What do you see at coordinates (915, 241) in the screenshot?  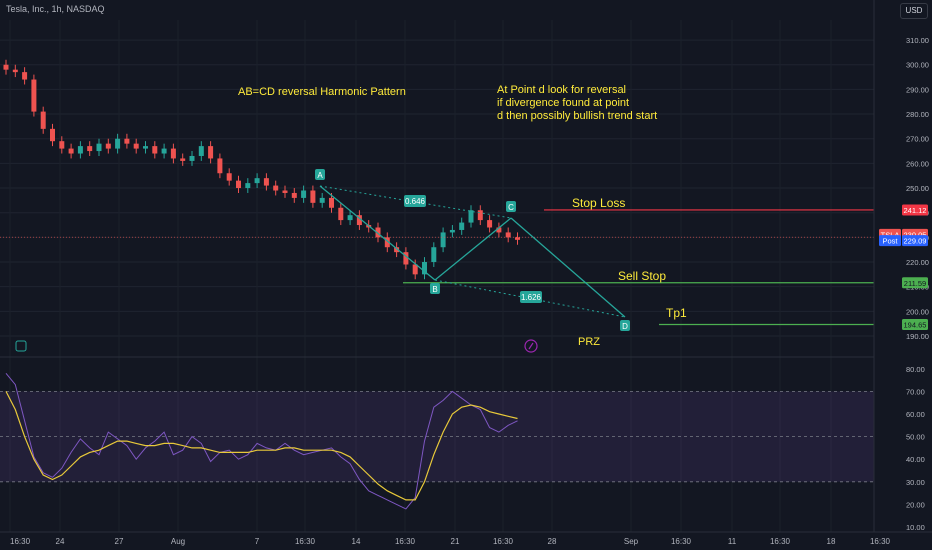 I see `svg-text: 229.09` at bounding box center [915, 241].